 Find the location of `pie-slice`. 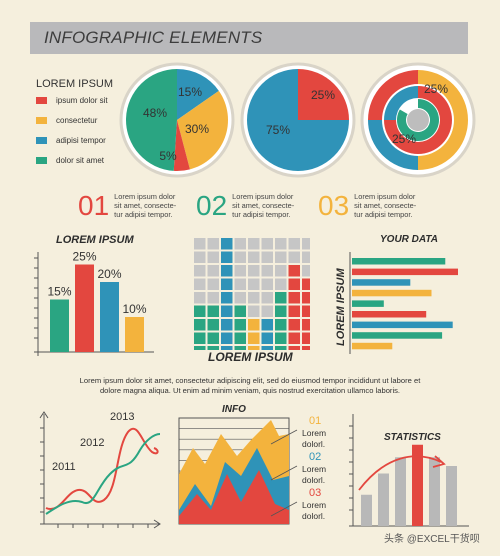

pie-slice is located at coordinates (151, 120).